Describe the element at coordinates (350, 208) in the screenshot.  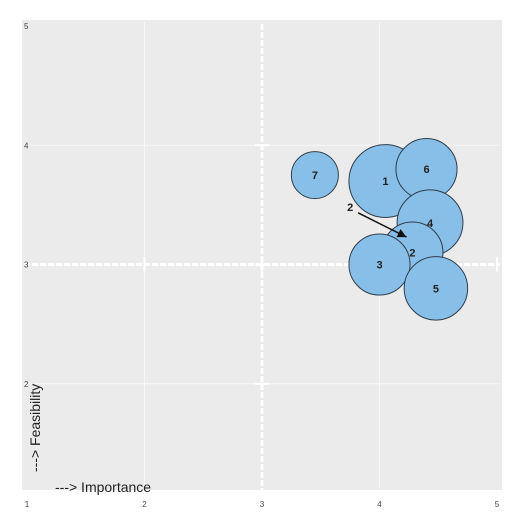
I see `annotation-label: 2` at that location.